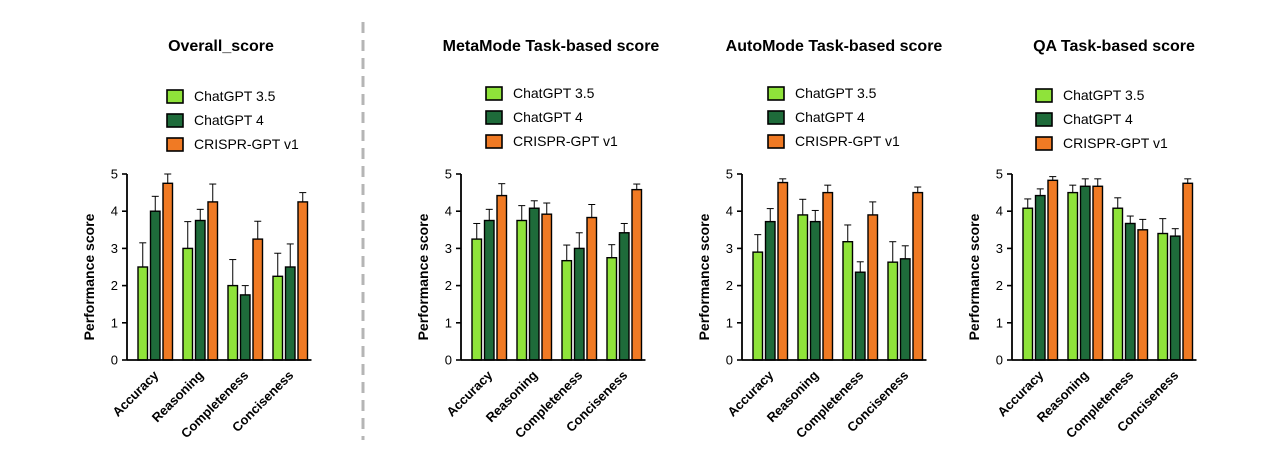  What do you see at coordinates (551, 46) in the screenshot?
I see `chart-title: MetaMode Task-based score` at bounding box center [551, 46].